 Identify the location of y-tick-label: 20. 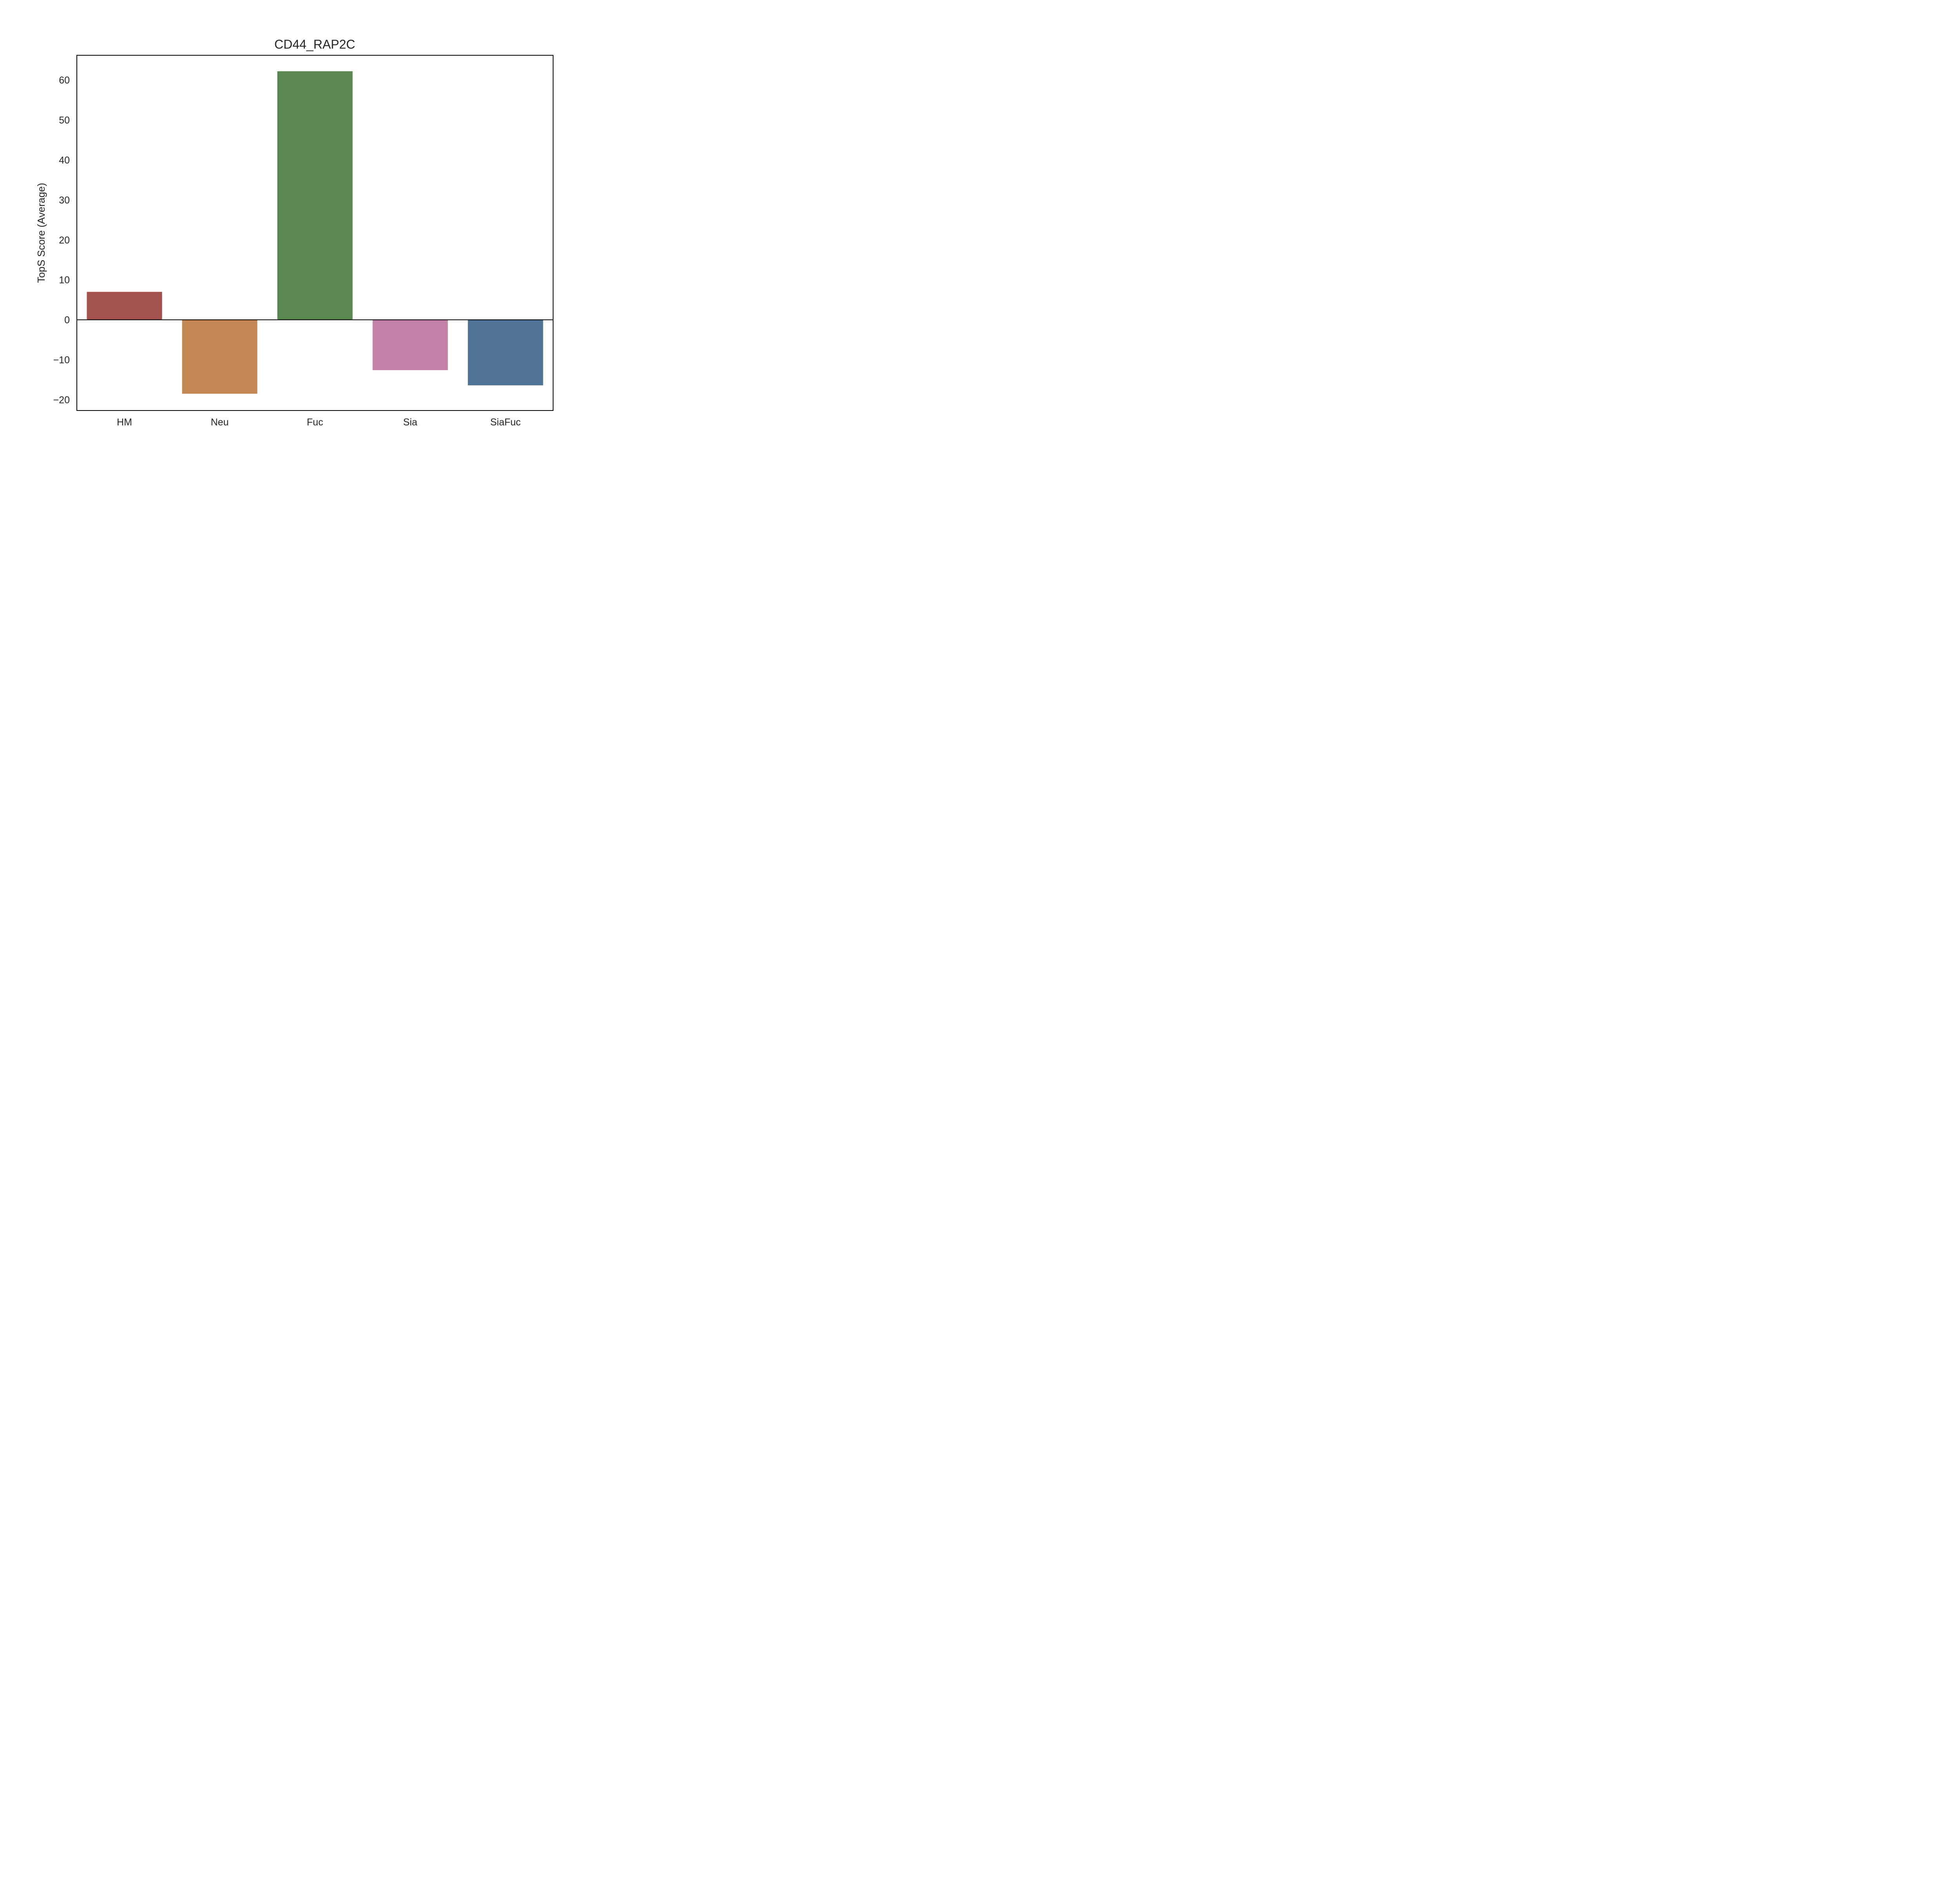
(64, 240).